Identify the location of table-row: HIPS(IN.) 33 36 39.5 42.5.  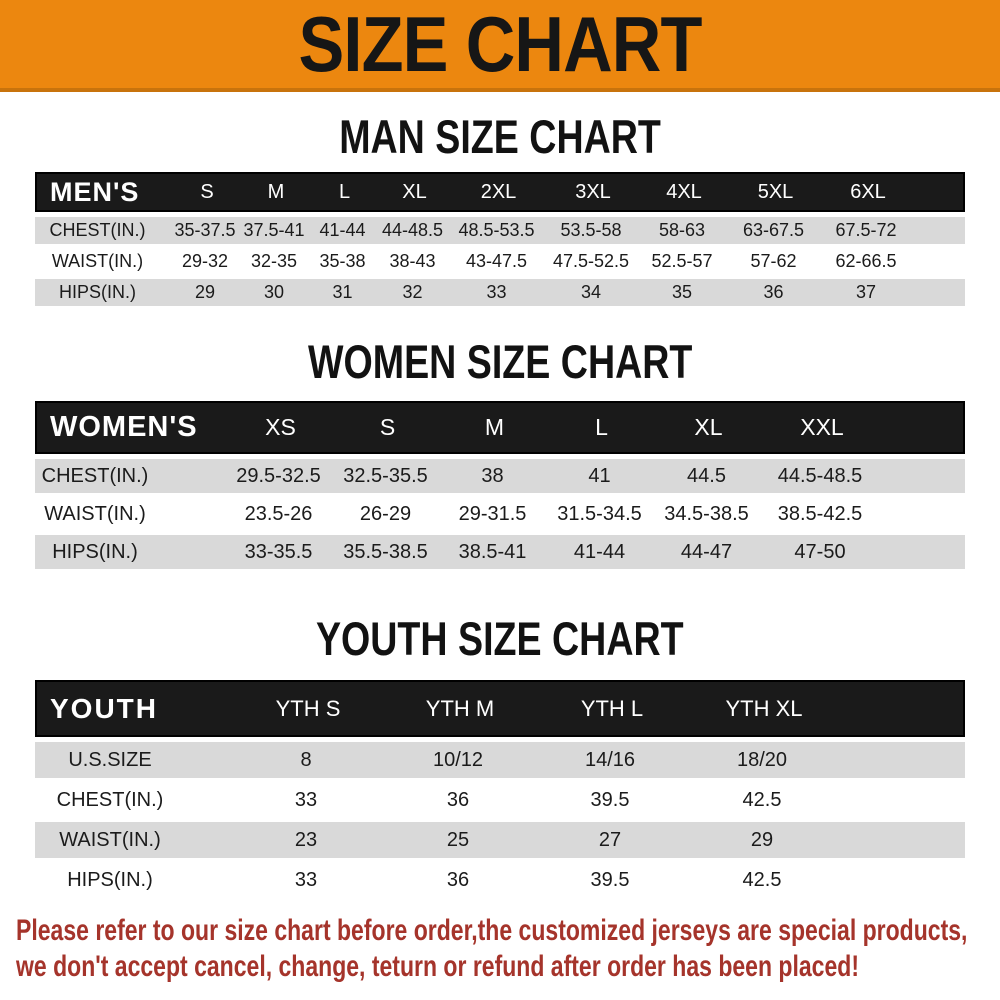
(500, 880).